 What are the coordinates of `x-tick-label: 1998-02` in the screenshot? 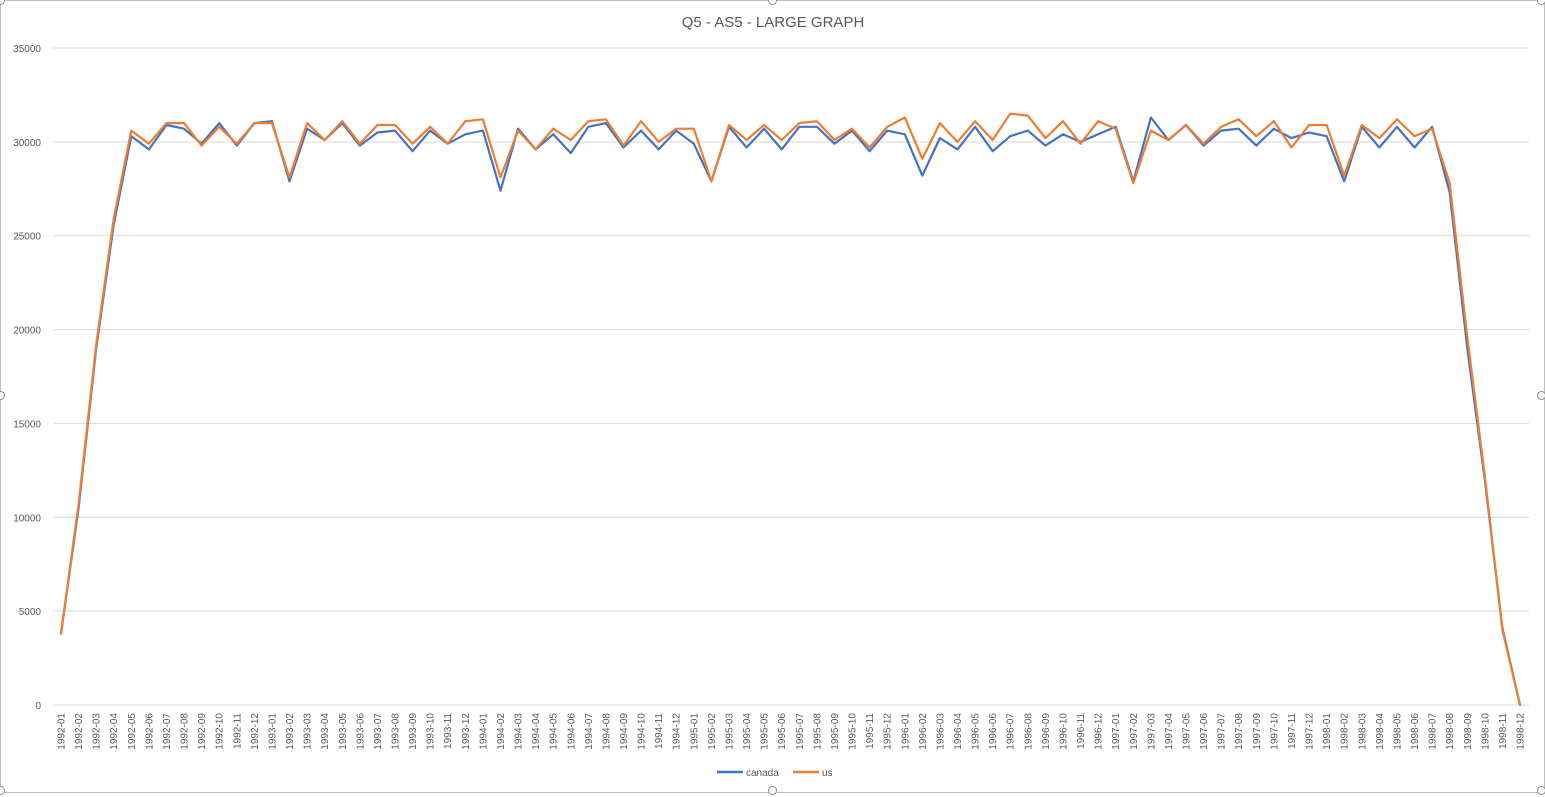 It's located at (1345, 731).